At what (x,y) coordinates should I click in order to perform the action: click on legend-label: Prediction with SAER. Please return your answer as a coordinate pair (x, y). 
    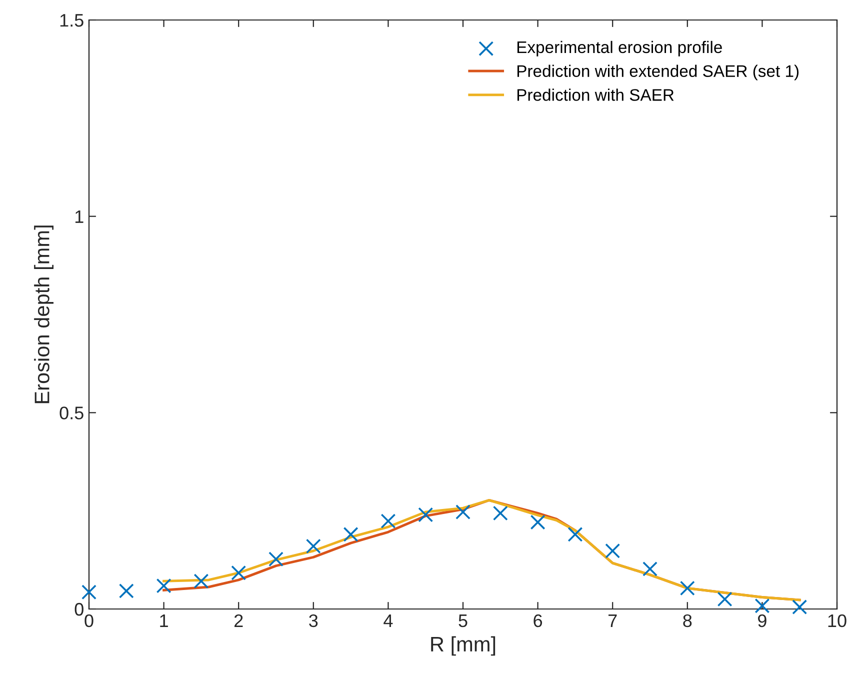
    Looking at the image, I should click on (595, 94).